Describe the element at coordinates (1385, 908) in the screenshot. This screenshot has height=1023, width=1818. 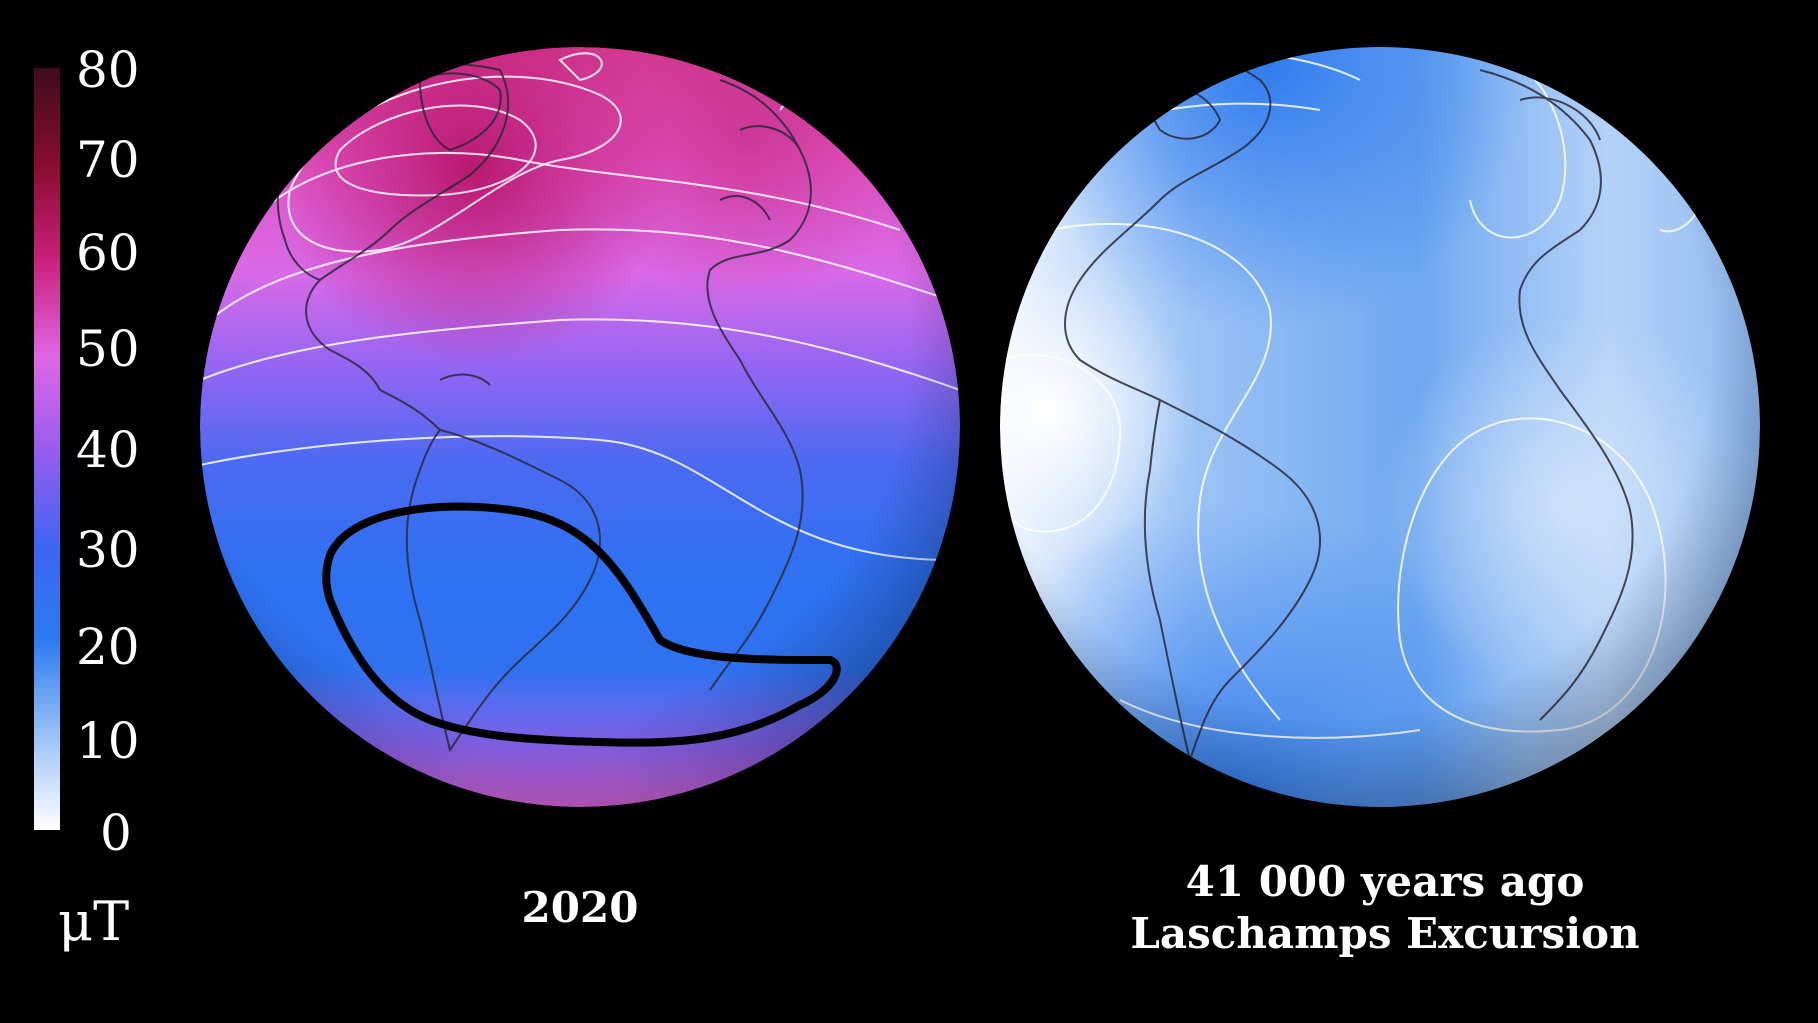
I see `caption-laschamps: 41 000 years ago Laschamps Excursion` at that location.